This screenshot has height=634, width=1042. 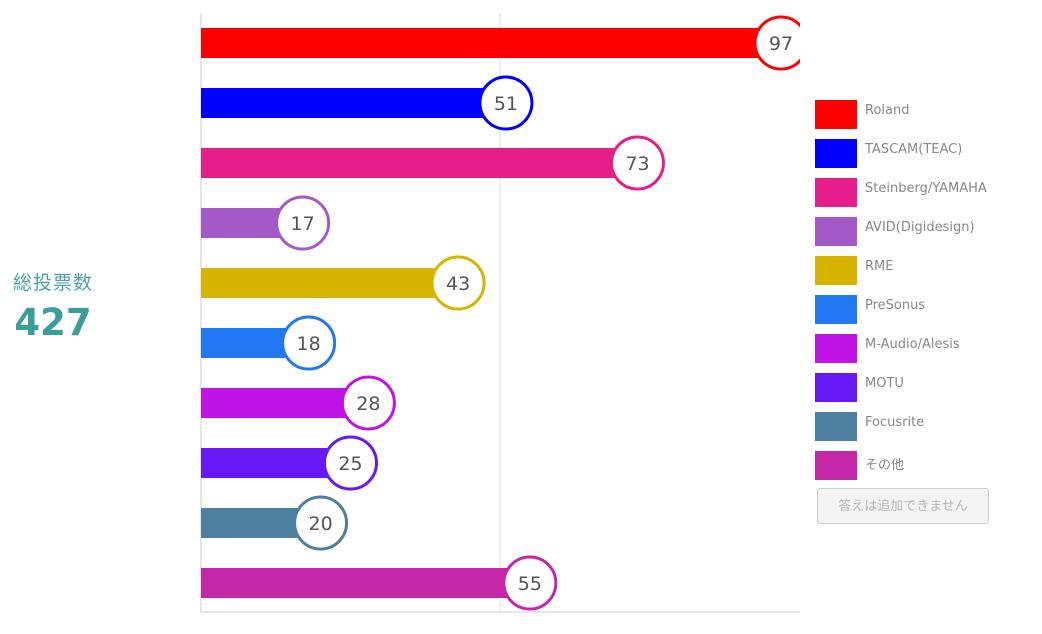 What do you see at coordinates (915, 353) in the screenshot?
I see `legend-item: M-Audio/Alesis` at bounding box center [915, 353].